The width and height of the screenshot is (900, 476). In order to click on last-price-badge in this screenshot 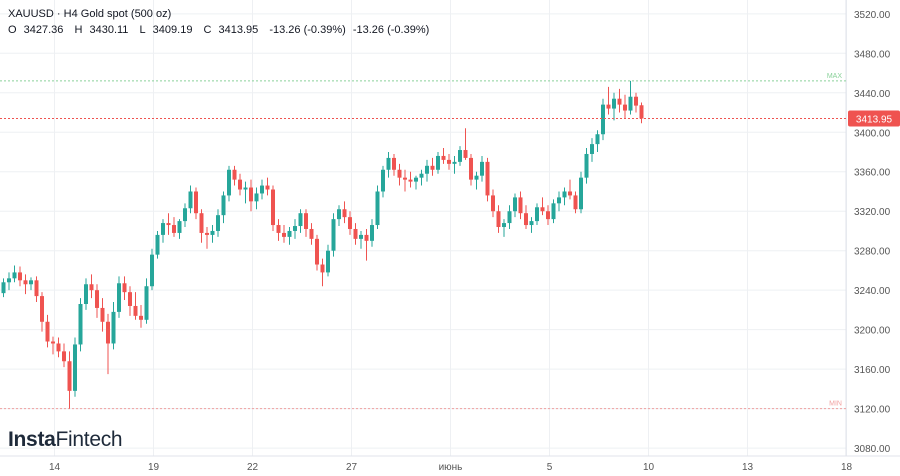, I will do `click(874, 118)`.